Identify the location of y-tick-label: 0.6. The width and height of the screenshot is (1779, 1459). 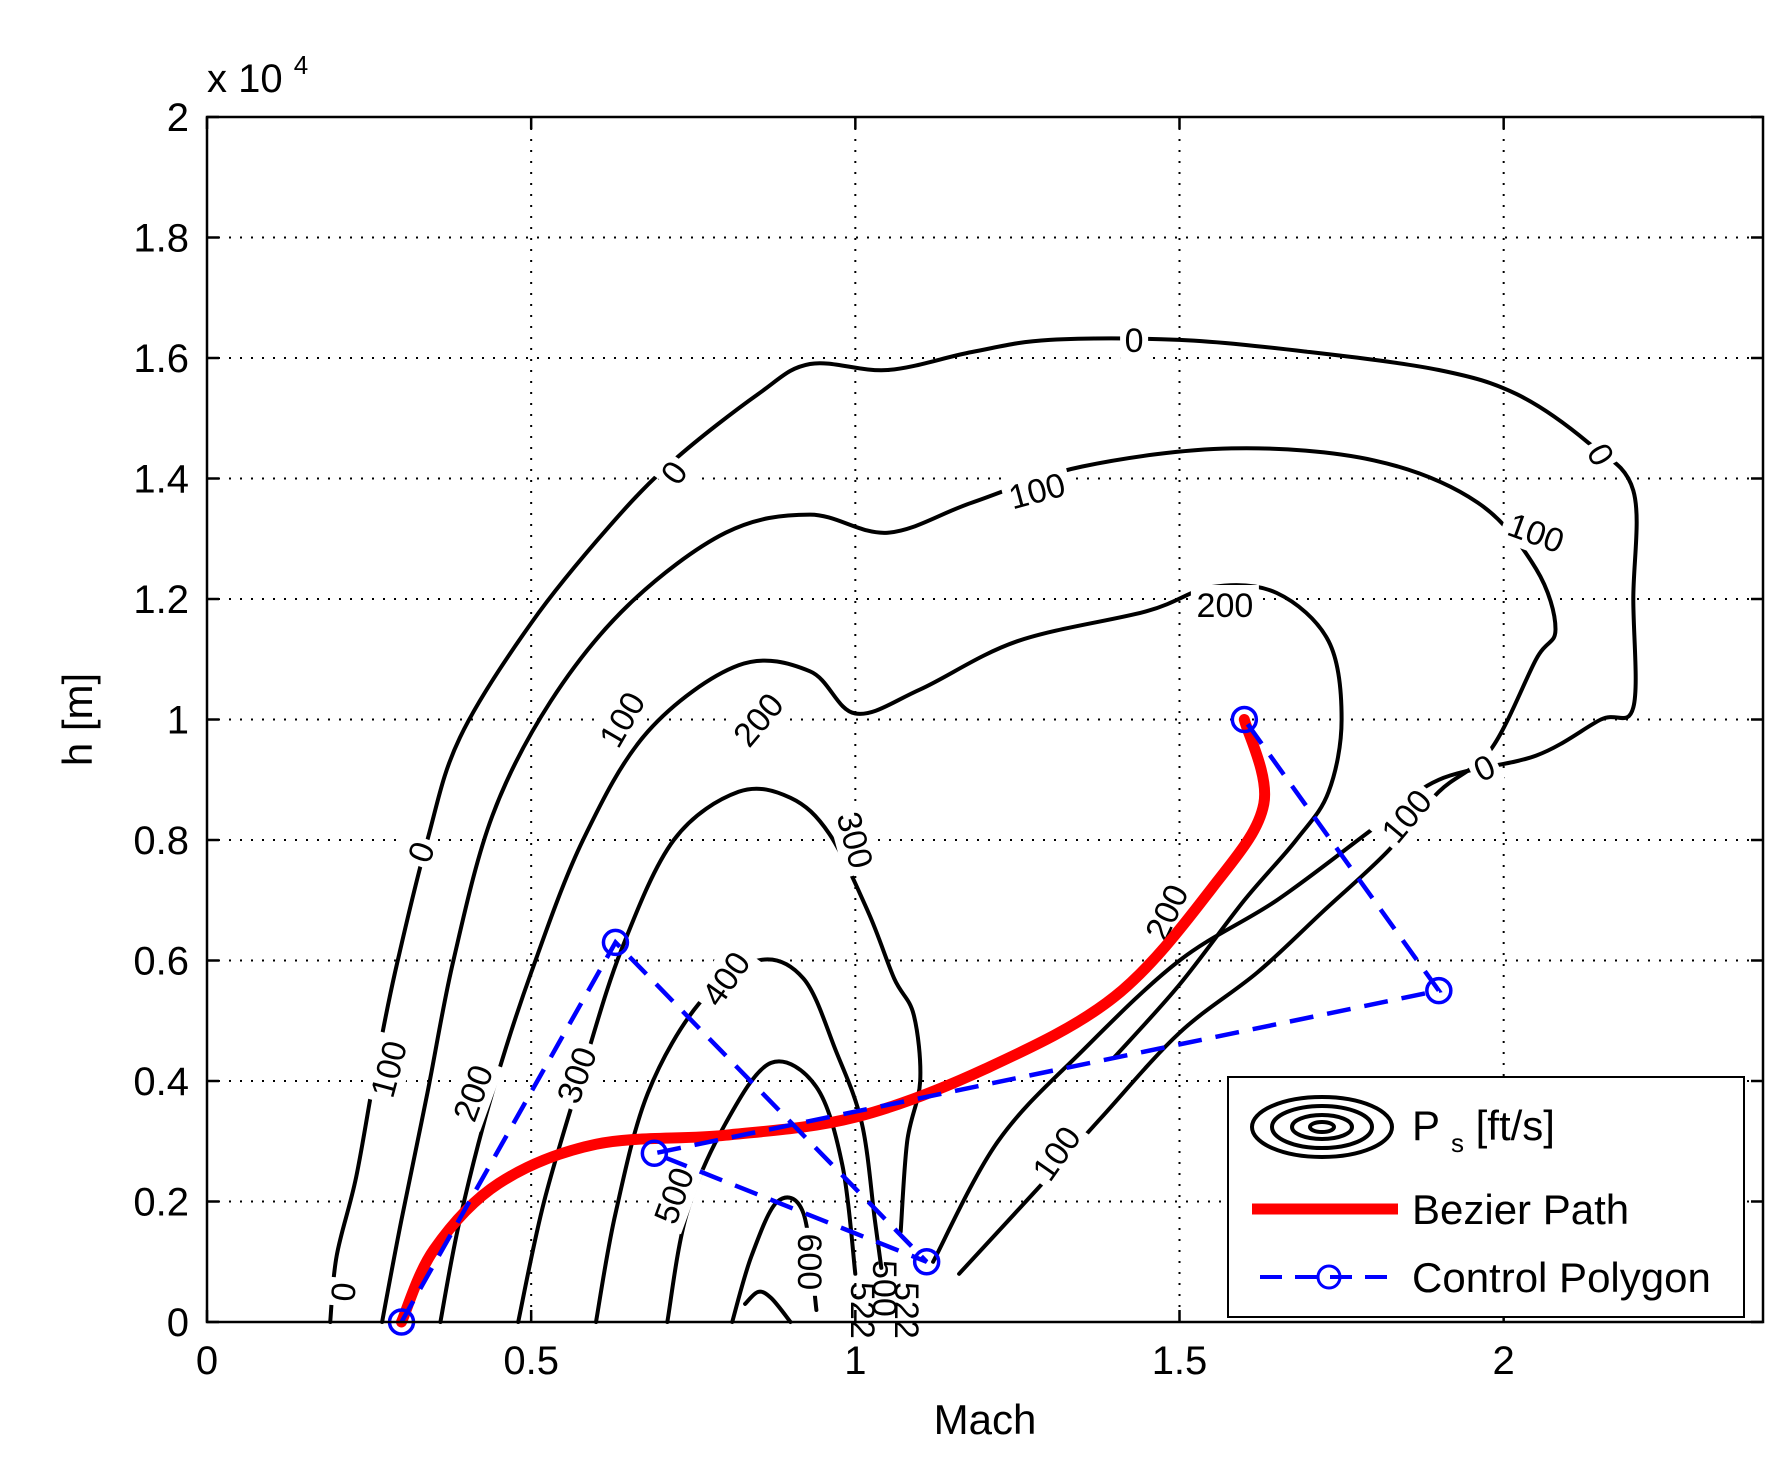
(161, 962).